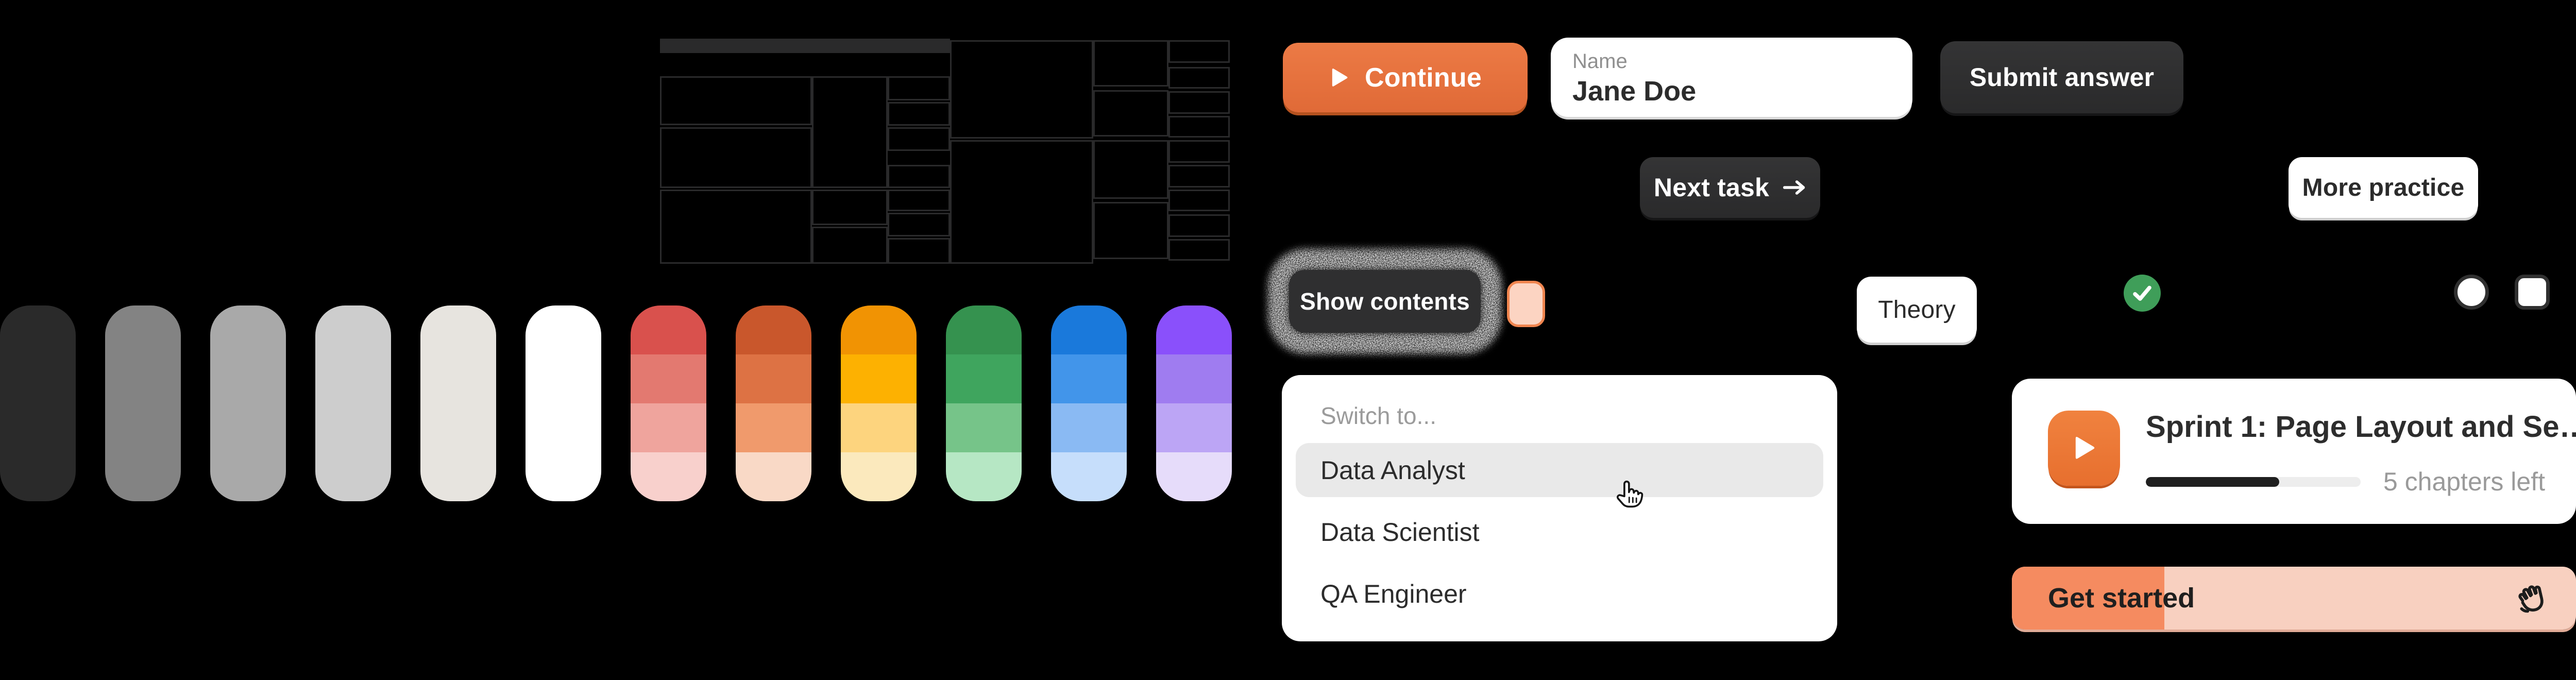 This screenshot has height=680, width=2576. I want to click on arrow-right-icon, so click(1794, 187).